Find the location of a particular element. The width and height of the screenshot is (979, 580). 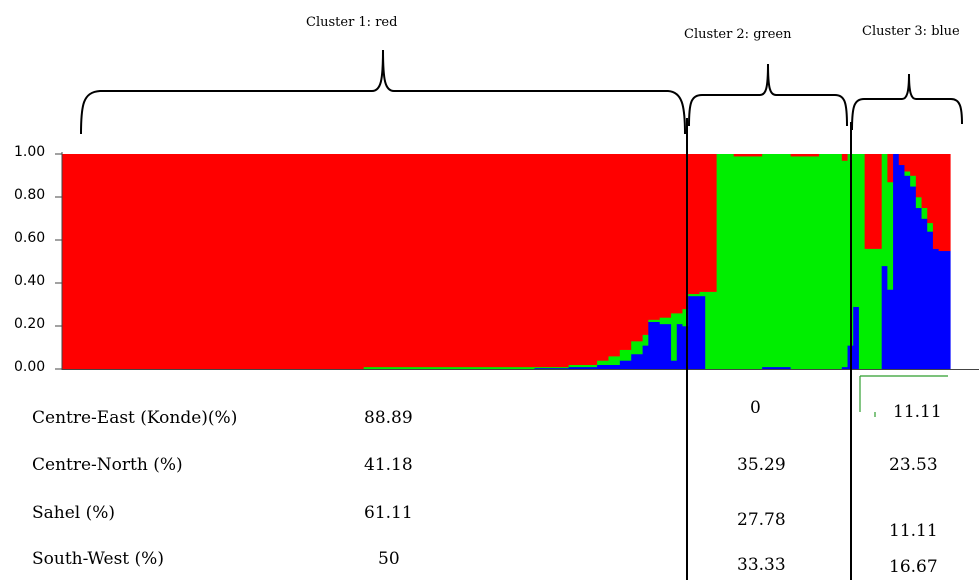

cluster-1-value: 88.89 is located at coordinates (388, 418).